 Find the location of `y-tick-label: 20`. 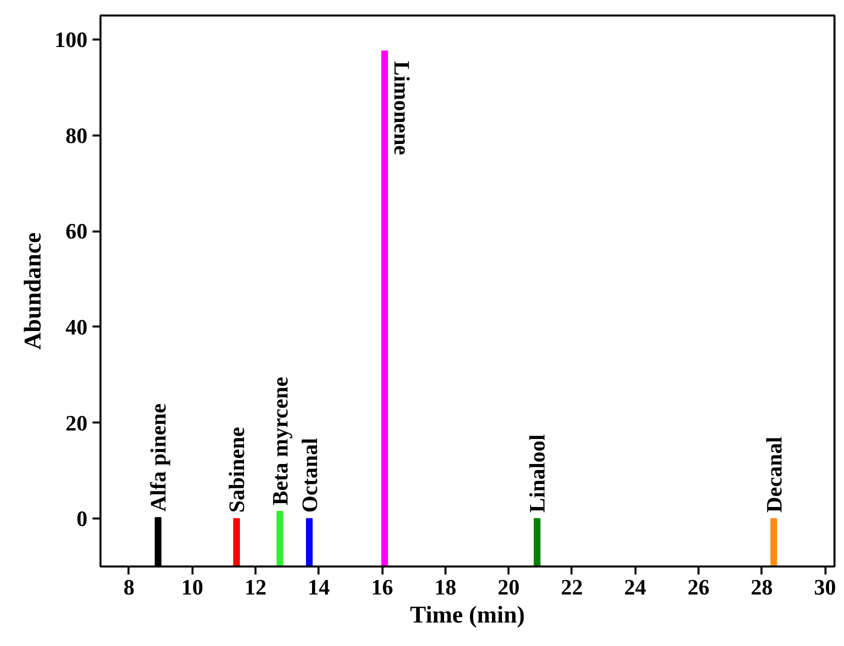

y-tick-label: 20 is located at coordinates (77, 423).